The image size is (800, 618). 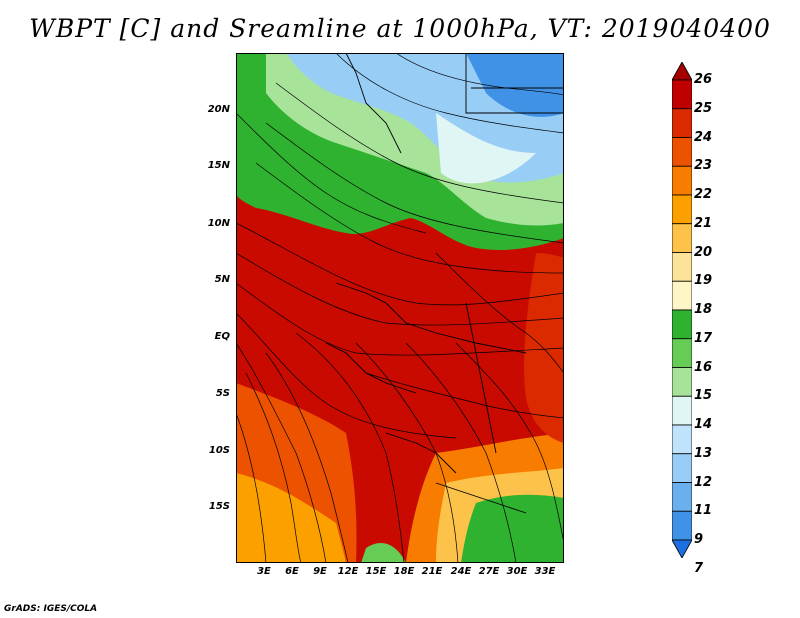 What do you see at coordinates (512, 528) in the screenshot?
I see `wbpt-region-se-green` at bounding box center [512, 528].